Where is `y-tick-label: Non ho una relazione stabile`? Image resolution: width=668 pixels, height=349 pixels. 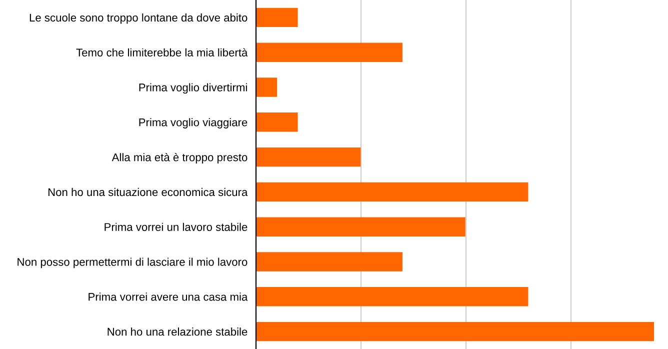
y-tick-label: Non ho una relazione stabile is located at coordinates (178, 332).